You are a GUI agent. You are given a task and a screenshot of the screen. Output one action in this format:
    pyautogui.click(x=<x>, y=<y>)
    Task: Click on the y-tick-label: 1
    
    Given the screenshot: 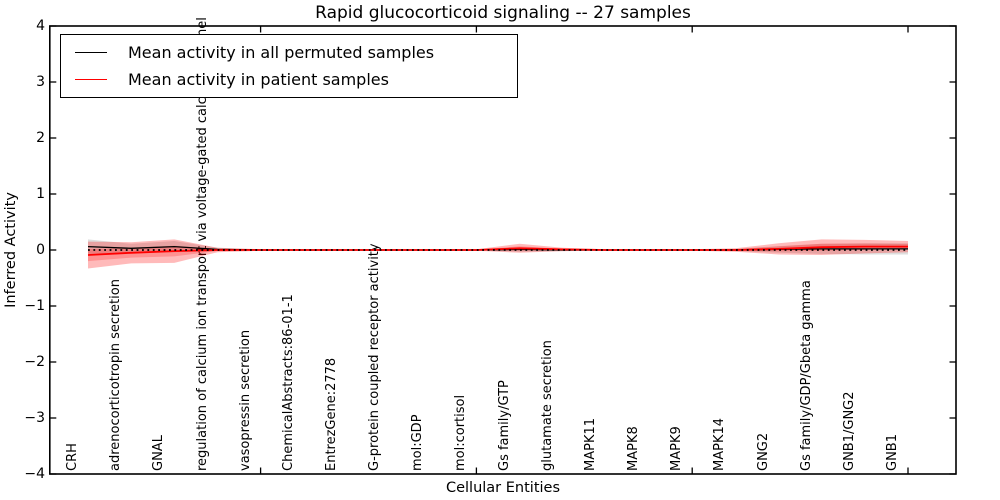 What is the action you would take?
    pyautogui.click(x=40, y=194)
    